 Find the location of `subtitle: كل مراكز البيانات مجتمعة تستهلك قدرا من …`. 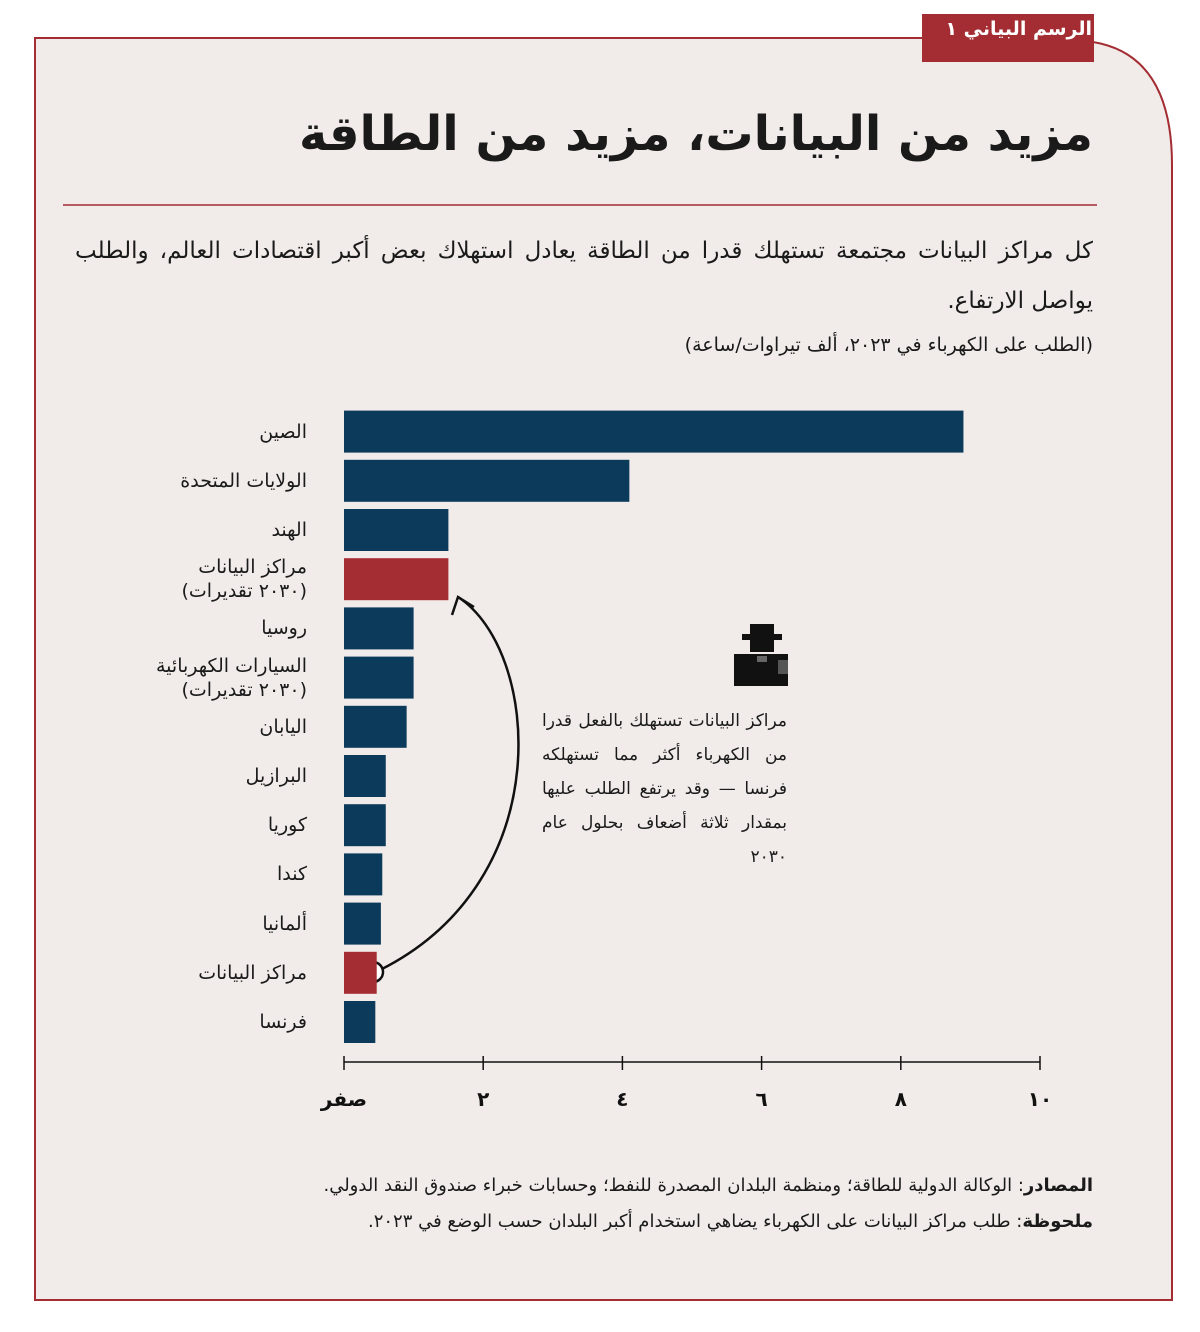

subtitle: كل مراكز البيانات مجتمعة تستهلك قدرا من … is located at coordinates (584, 276).